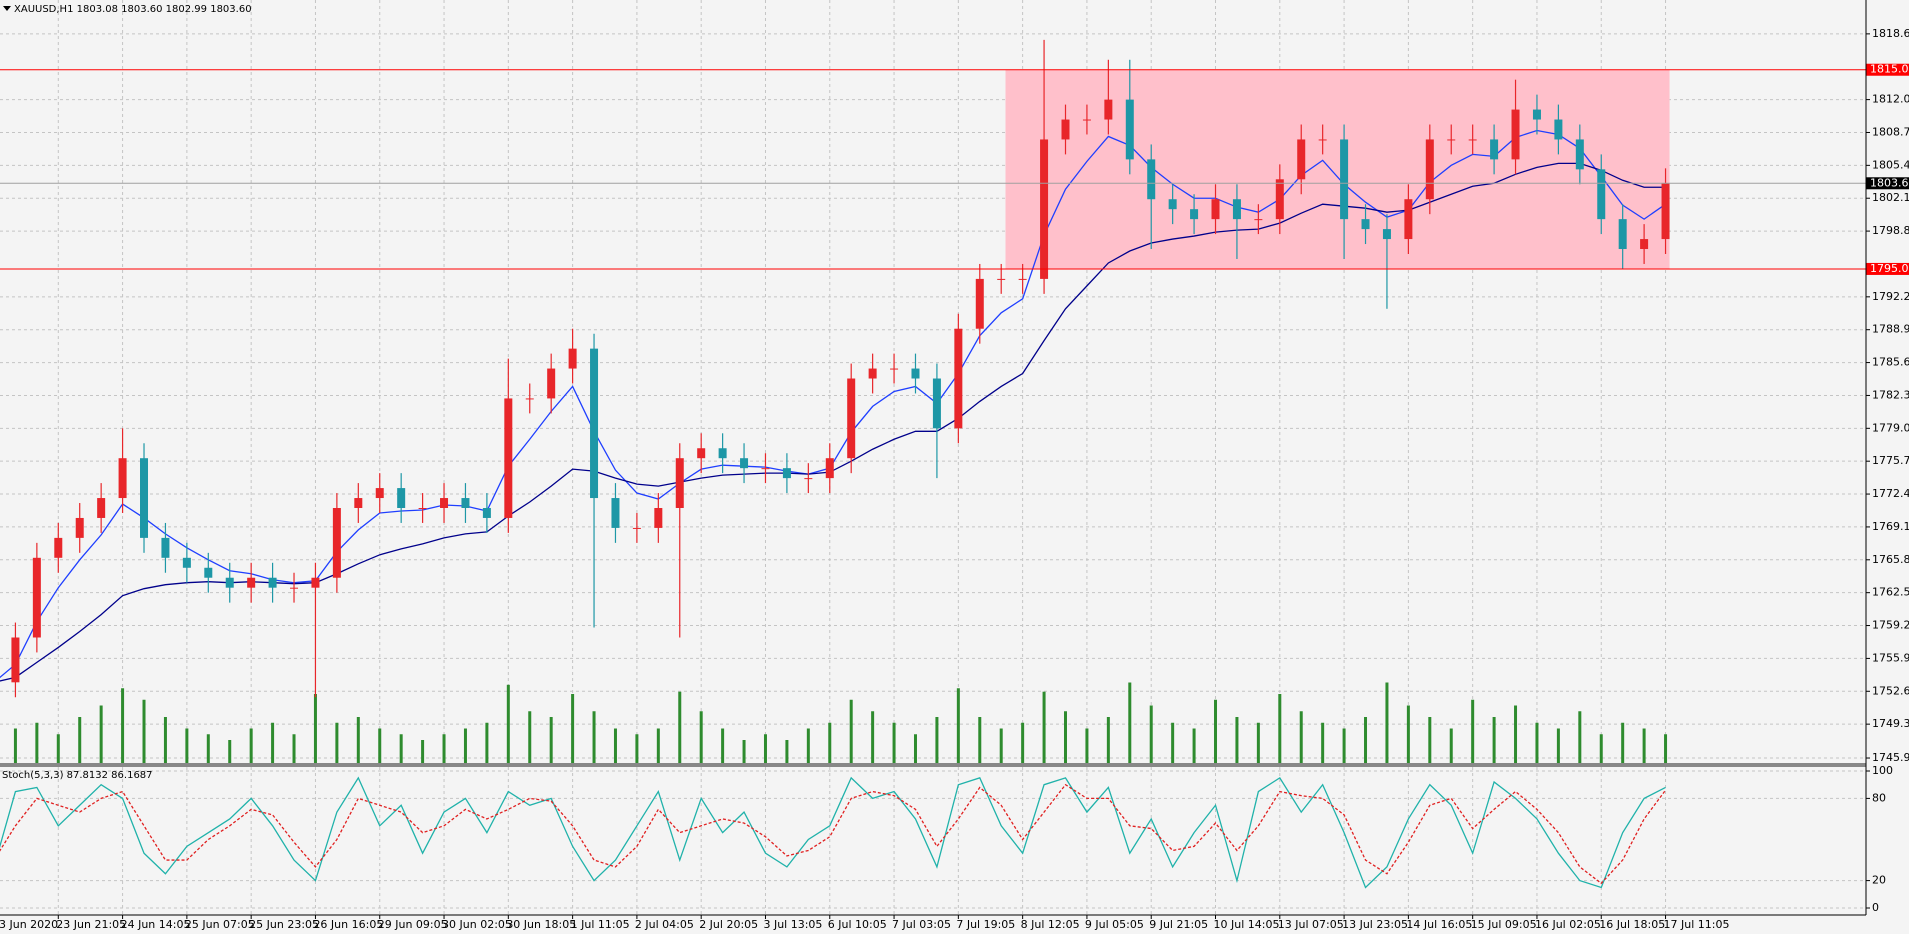 The height and width of the screenshot is (934, 1909). What do you see at coordinates (1568, 924) in the screenshot?
I see `x-tick-label: 16 Jul 02:05` at bounding box center [1568, 924].